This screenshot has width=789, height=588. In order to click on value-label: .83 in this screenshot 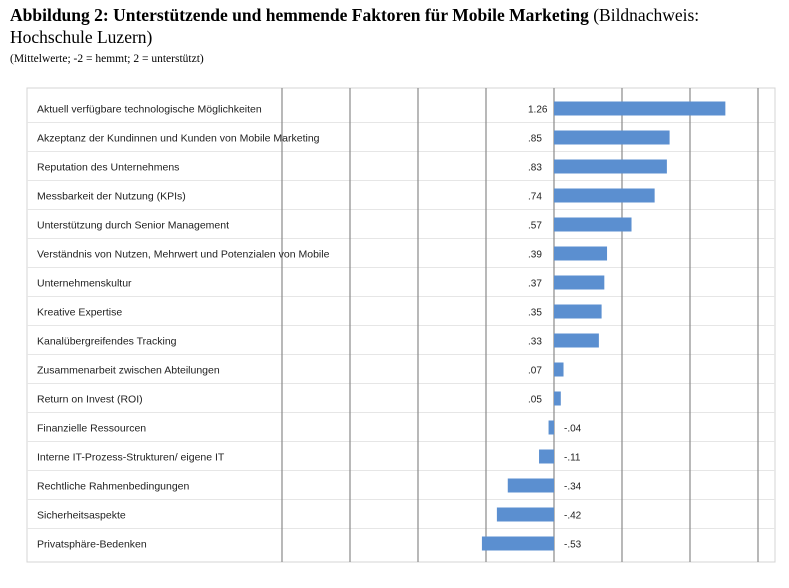, I will do `click(535, 168)`.